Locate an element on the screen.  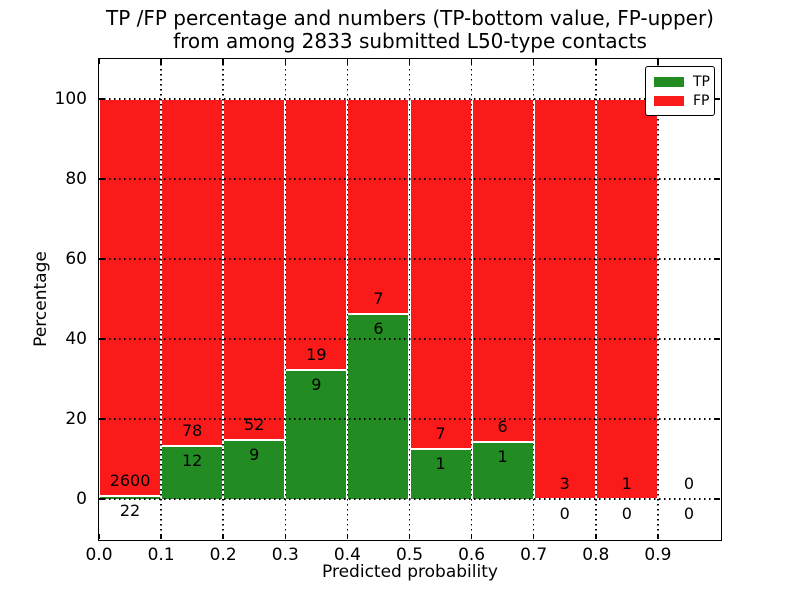
bar-tp-0.1-0.2 is located at coordinates (192, 472).